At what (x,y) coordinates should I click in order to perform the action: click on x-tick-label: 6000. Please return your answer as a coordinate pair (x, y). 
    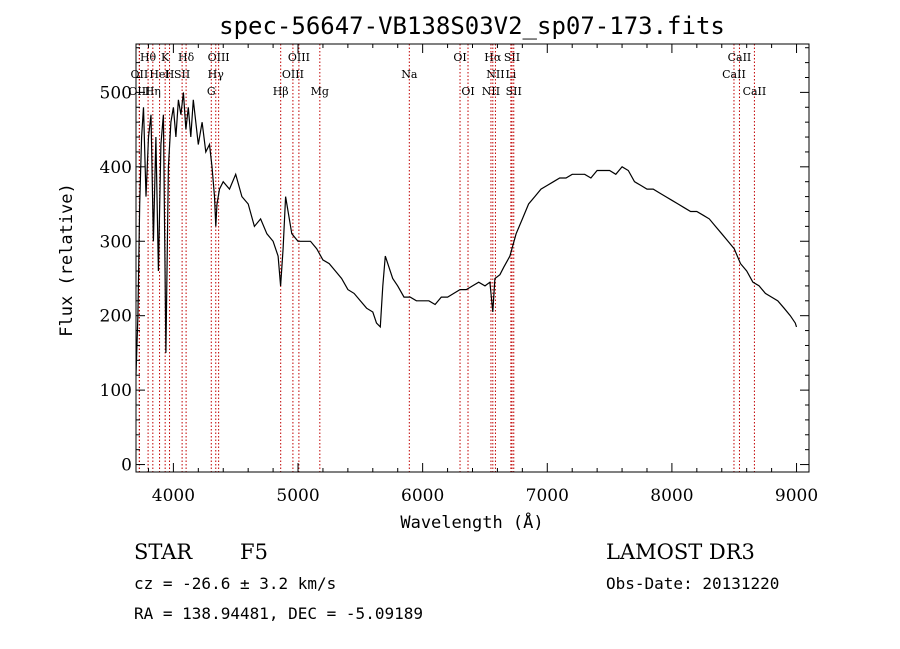
    Looking at the image, I should click on (422, 496).